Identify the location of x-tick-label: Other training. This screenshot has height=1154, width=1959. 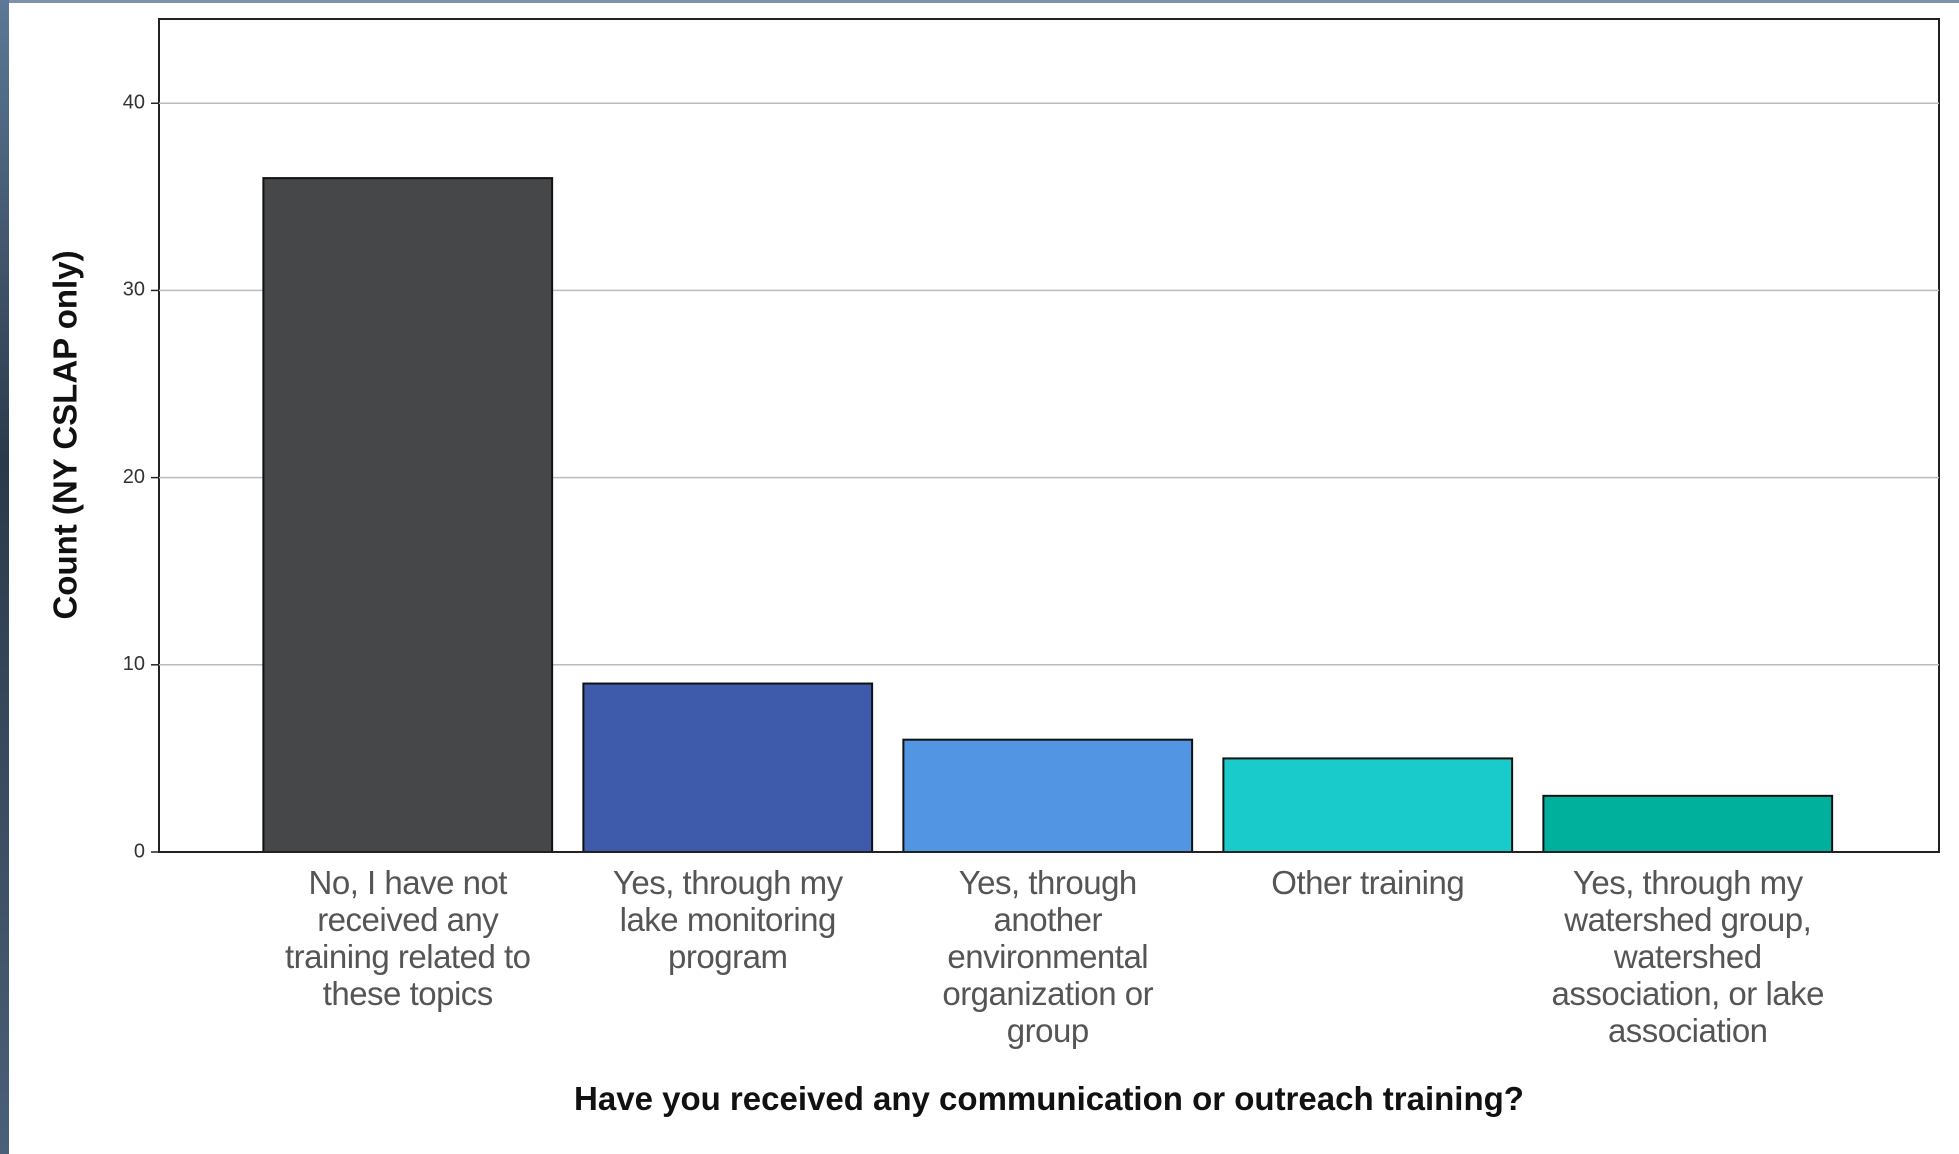
(1368, 882).